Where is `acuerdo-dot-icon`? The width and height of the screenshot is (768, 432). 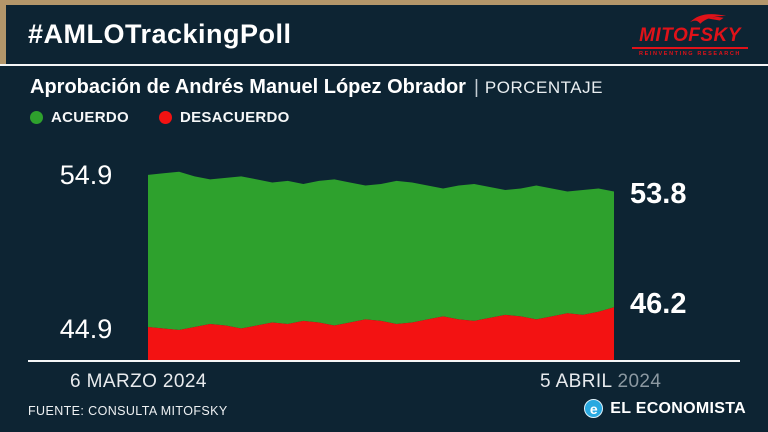 acuerdo-dot-icon is located at coordinates (36, 117).